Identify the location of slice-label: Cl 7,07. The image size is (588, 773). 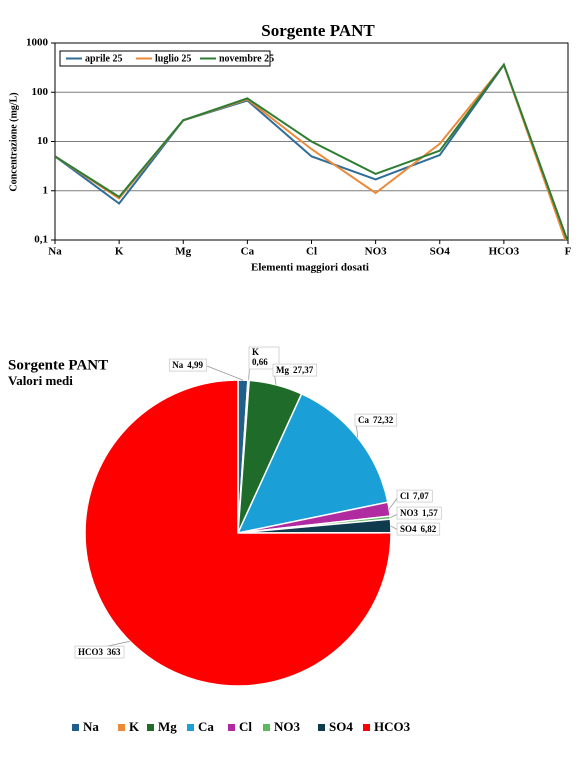
(414, 496).